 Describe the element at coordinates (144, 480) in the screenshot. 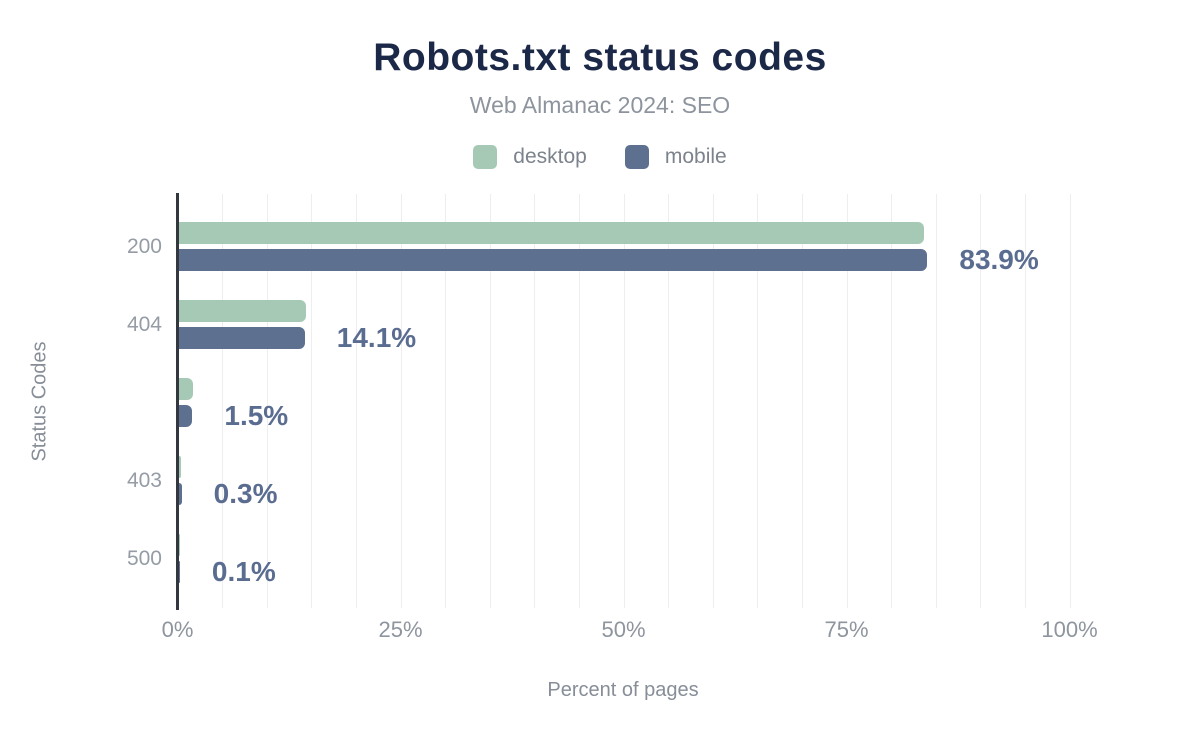

I see `y-tick-label: 403` at that location.